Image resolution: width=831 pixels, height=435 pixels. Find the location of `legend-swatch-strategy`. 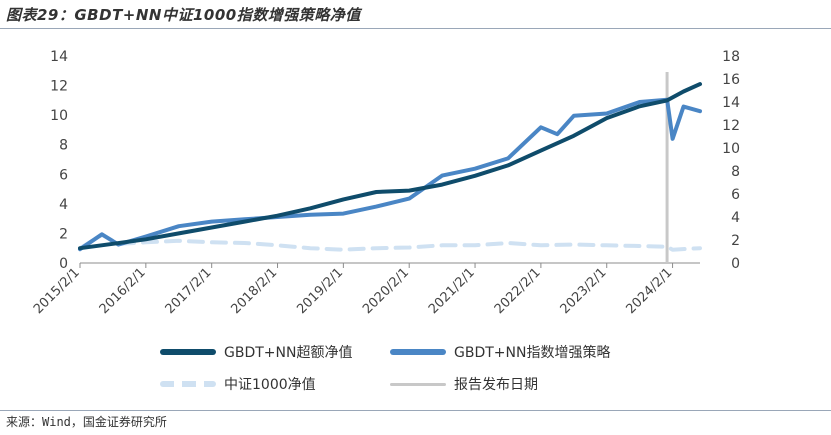

legend-swatch-strategy is located at coordinates (418, 352).